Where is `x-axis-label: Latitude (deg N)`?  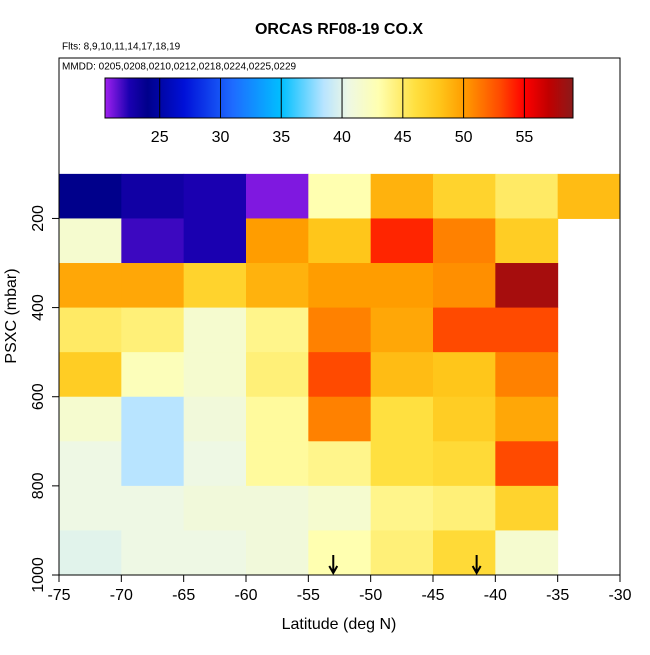 x-axis-label: Latitude (deg N) is located at coordinates (339, 624).